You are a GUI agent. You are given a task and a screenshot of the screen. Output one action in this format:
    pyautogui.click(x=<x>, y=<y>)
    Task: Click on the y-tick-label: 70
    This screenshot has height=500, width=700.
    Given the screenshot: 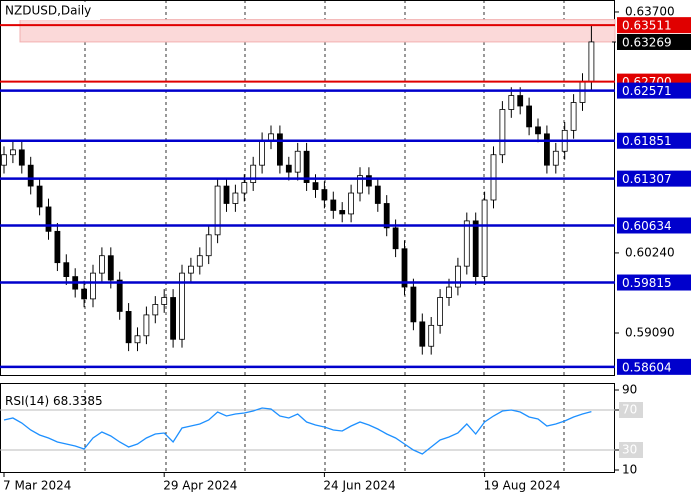 What is the action you would take?
    pyautogui.click(x=629, y=410)
    